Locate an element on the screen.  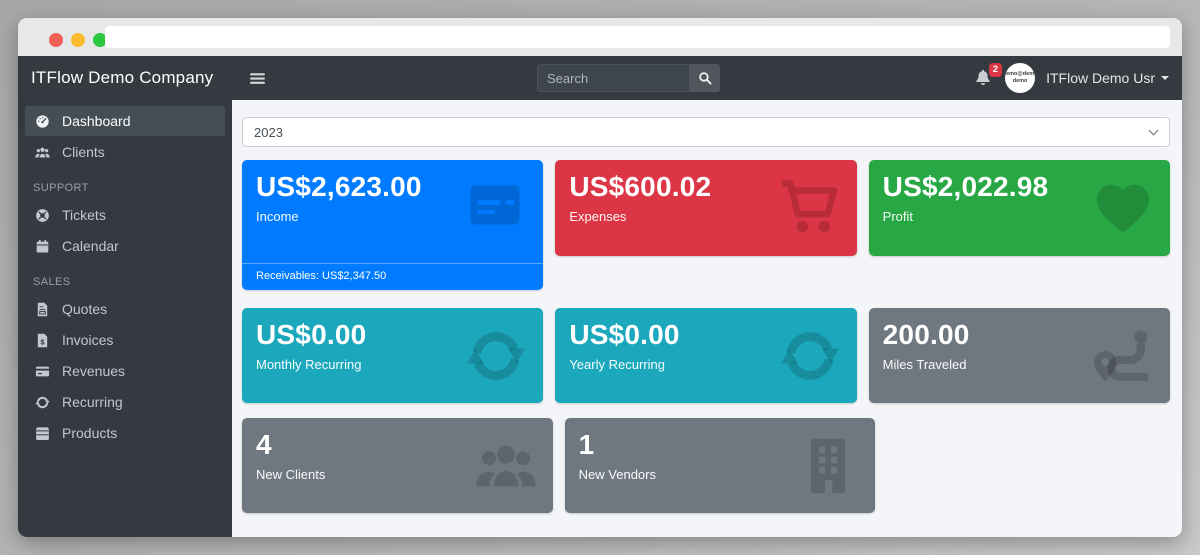
sidebar-item-products: Products is located at coordinates (125, 433).